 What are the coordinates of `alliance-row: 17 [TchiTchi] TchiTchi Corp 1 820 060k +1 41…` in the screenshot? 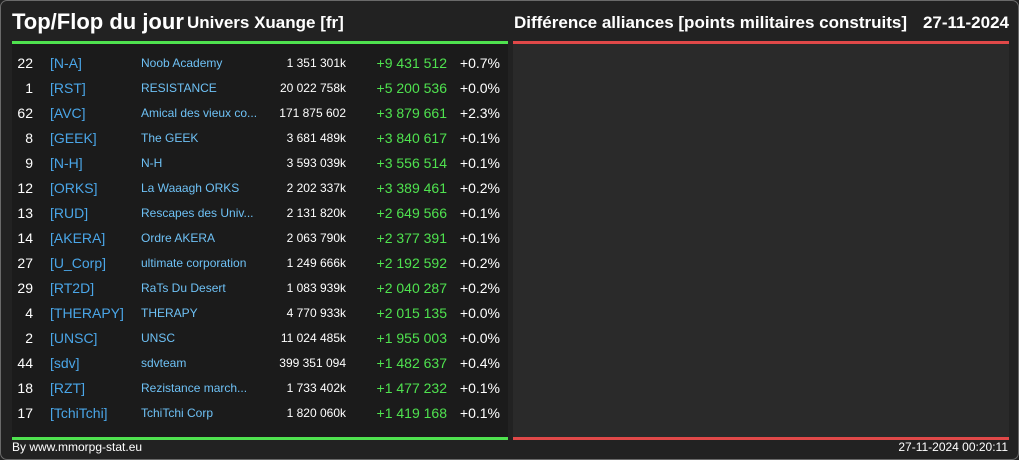 It's located at (260, 413).